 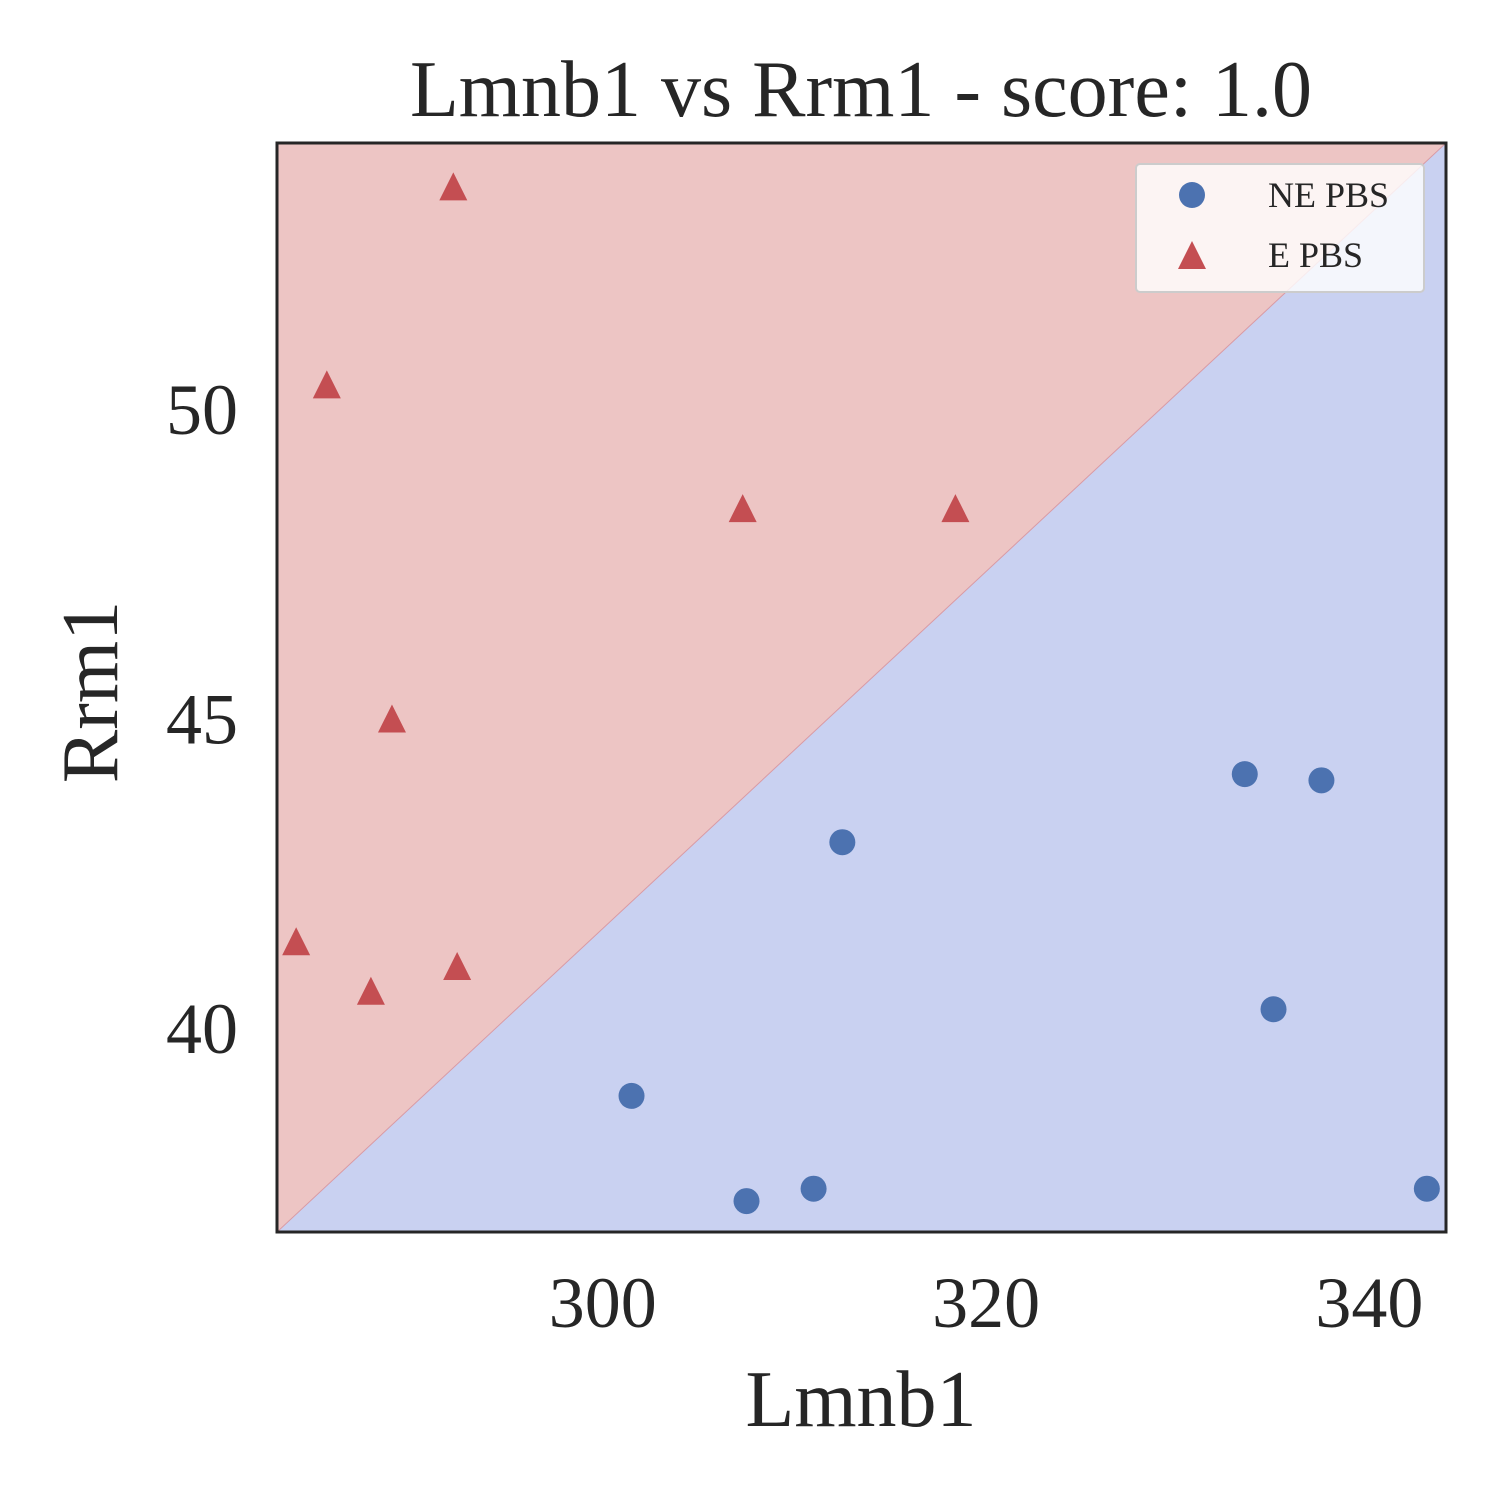 What do you see at coordinates (1192, 195) in the screenshot?
I see `legend-marker-ne-pbs` at bounding box center [1192, 195].